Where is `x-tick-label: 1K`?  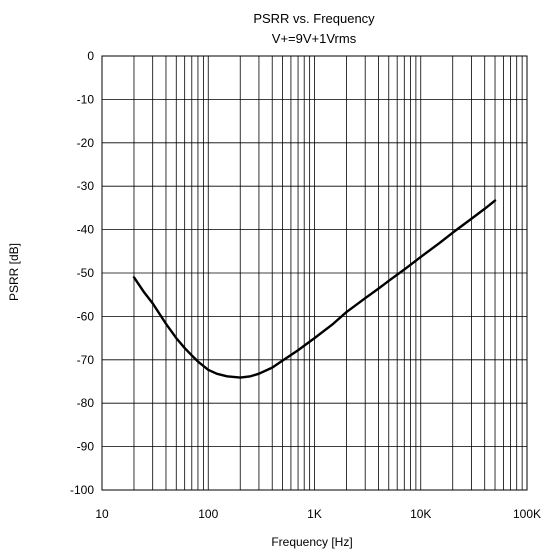 x-tick-label: 1K is located at coordinates (314, 514).